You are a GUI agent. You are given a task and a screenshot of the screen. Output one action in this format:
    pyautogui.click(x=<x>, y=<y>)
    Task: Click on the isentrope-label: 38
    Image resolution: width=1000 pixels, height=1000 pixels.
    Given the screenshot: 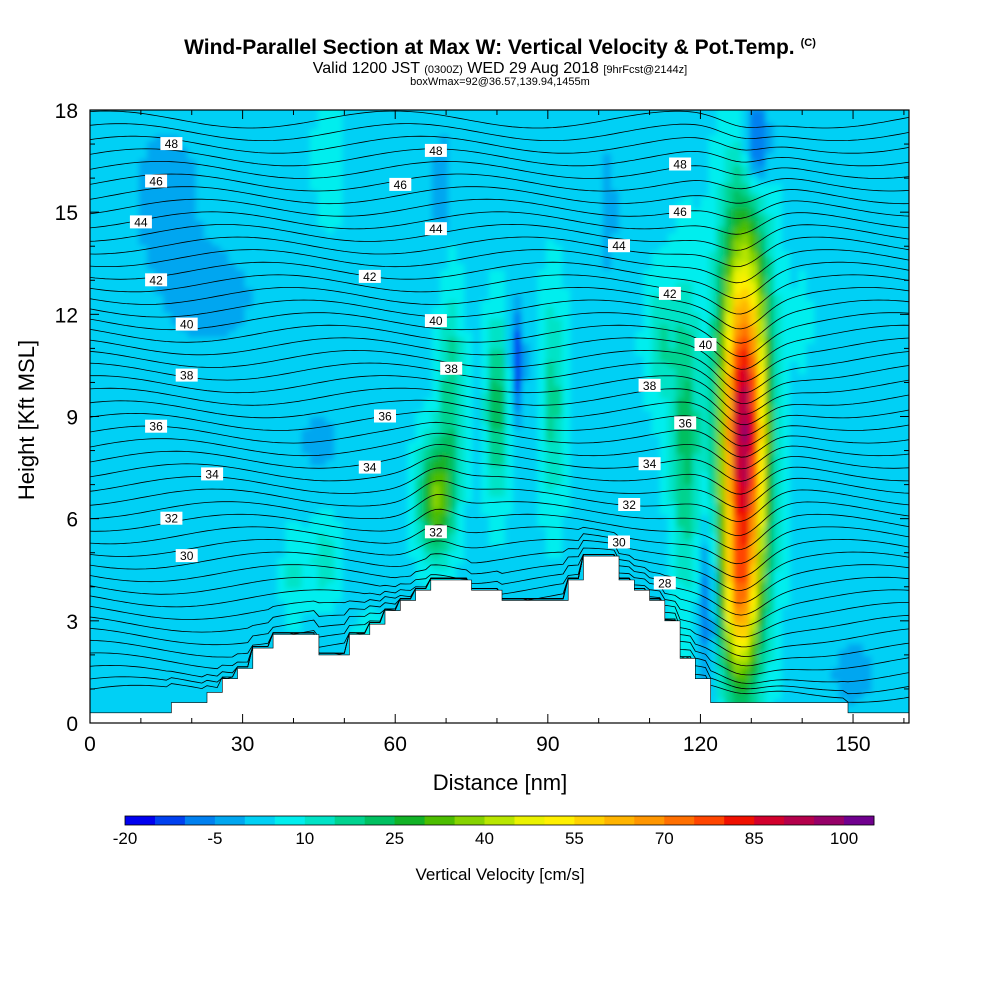 What is the action you would take?
    pyautogui.click(x=649, y=385)
    